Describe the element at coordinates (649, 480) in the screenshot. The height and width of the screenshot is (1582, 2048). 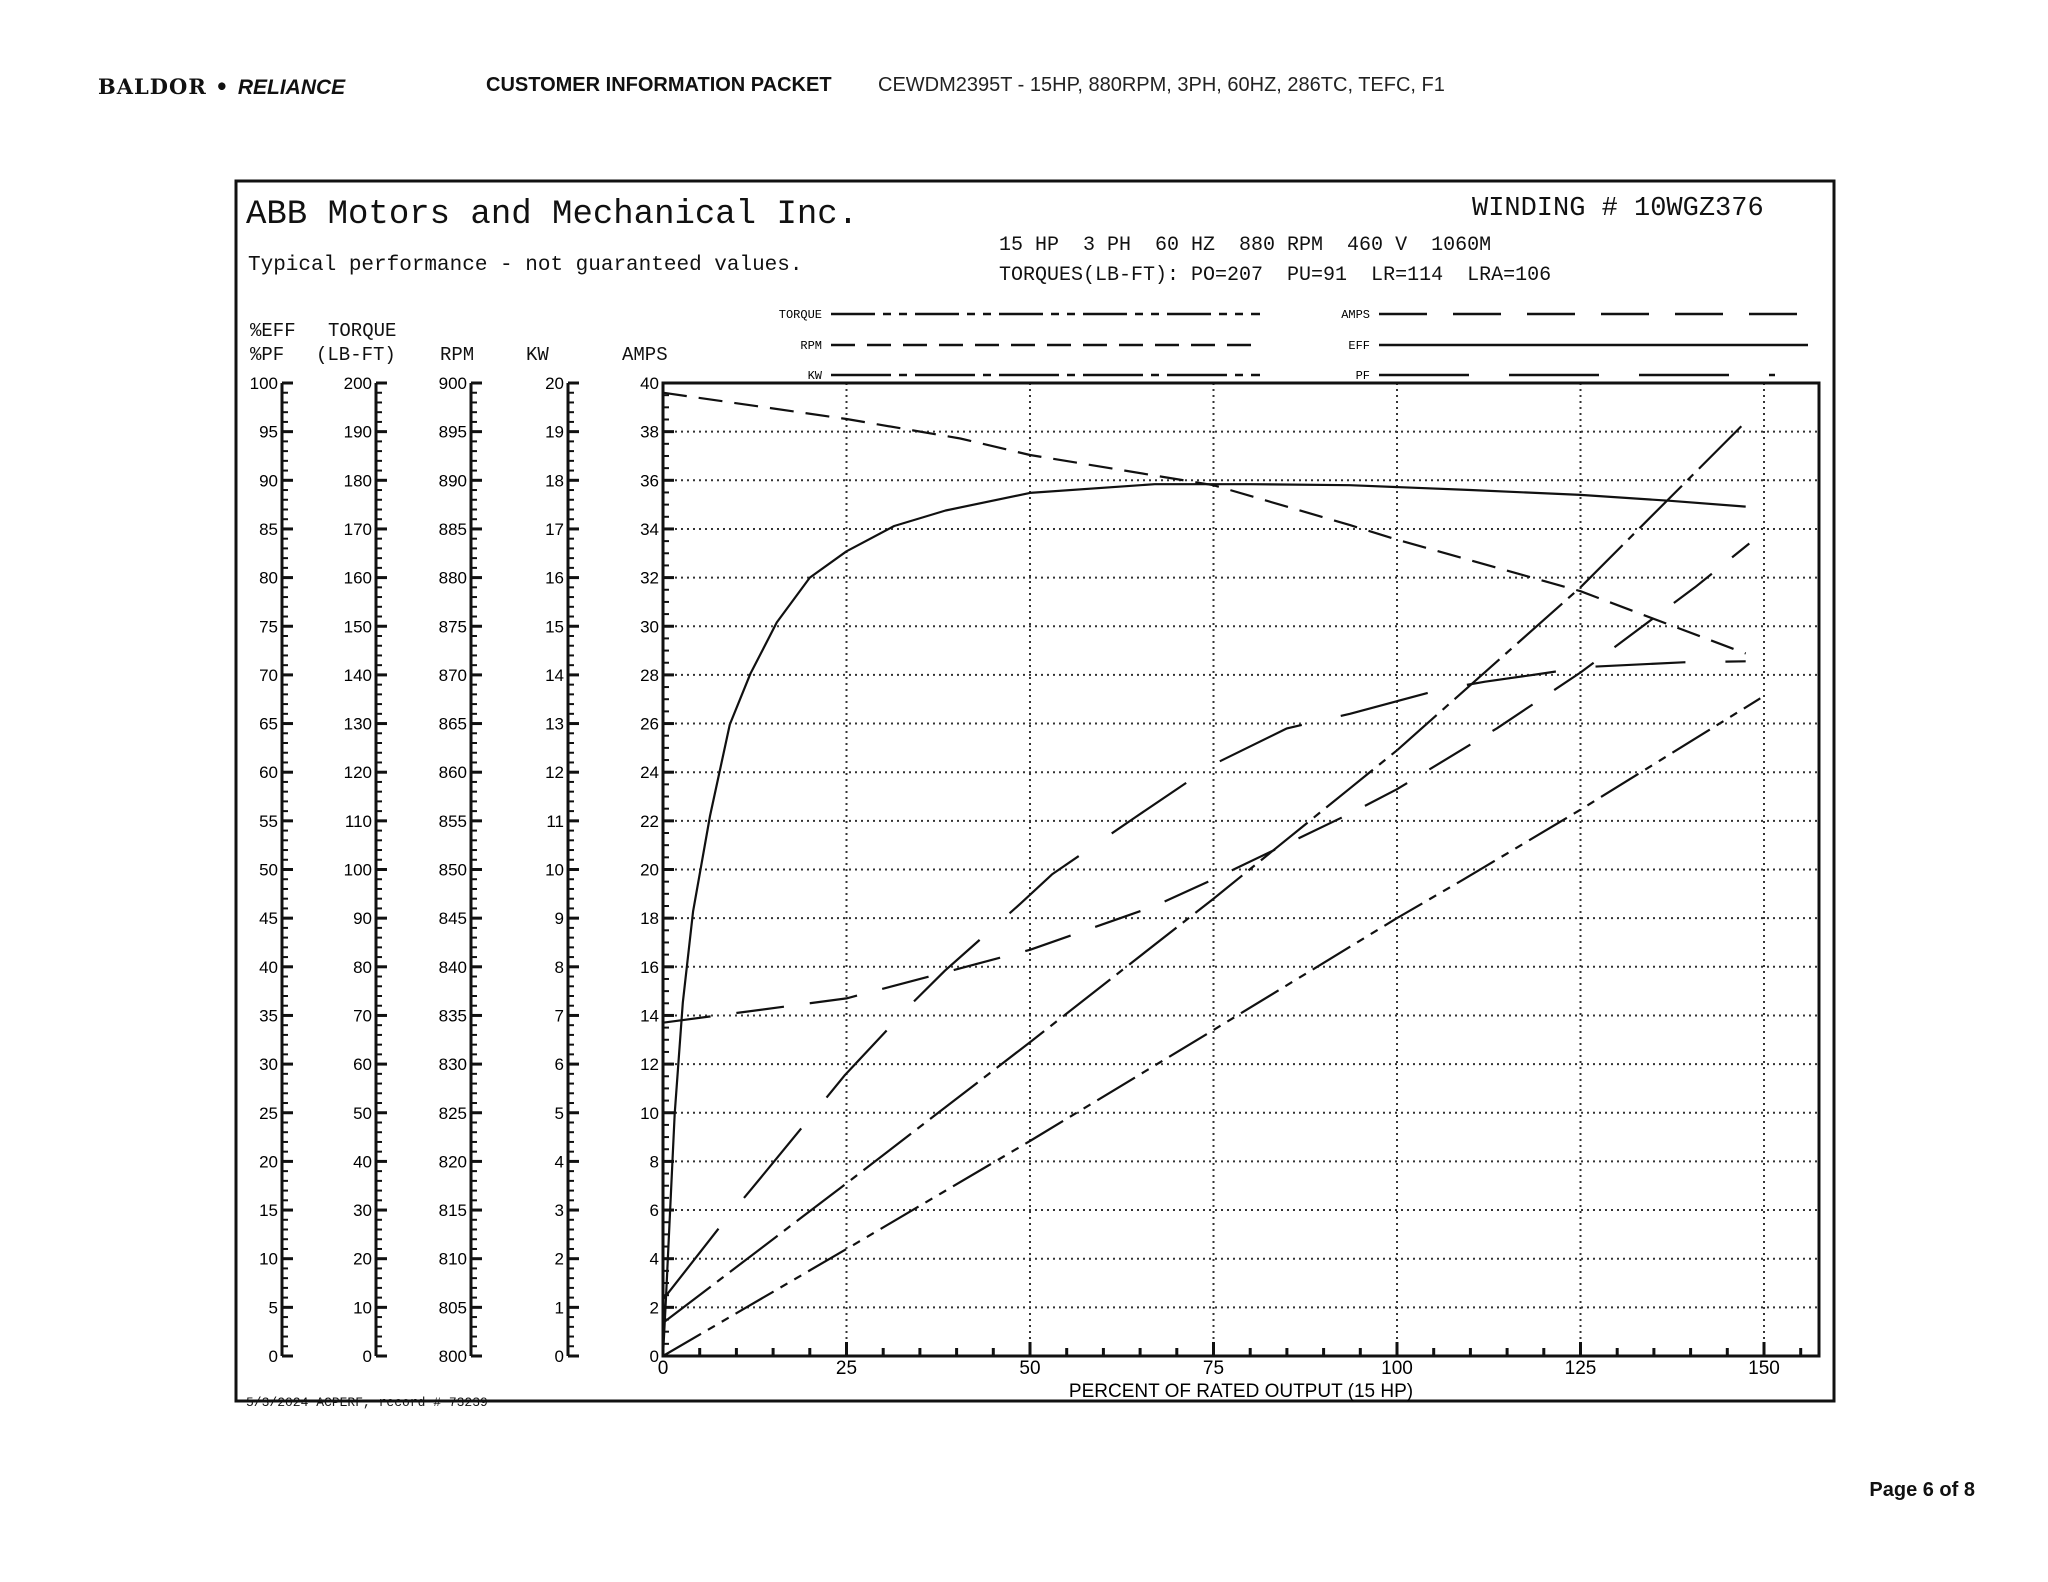
I see `amps-tick-label: 36` at that location.